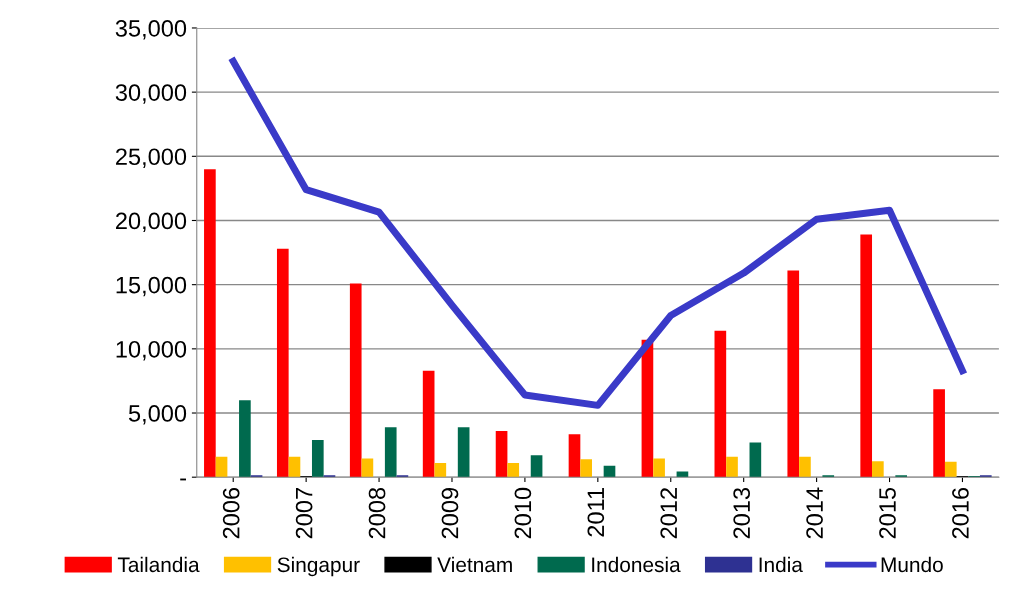 The height and width of the screenshot is (595, 1009). I want to click on x-tick-label: 2015, so click(887, 513).